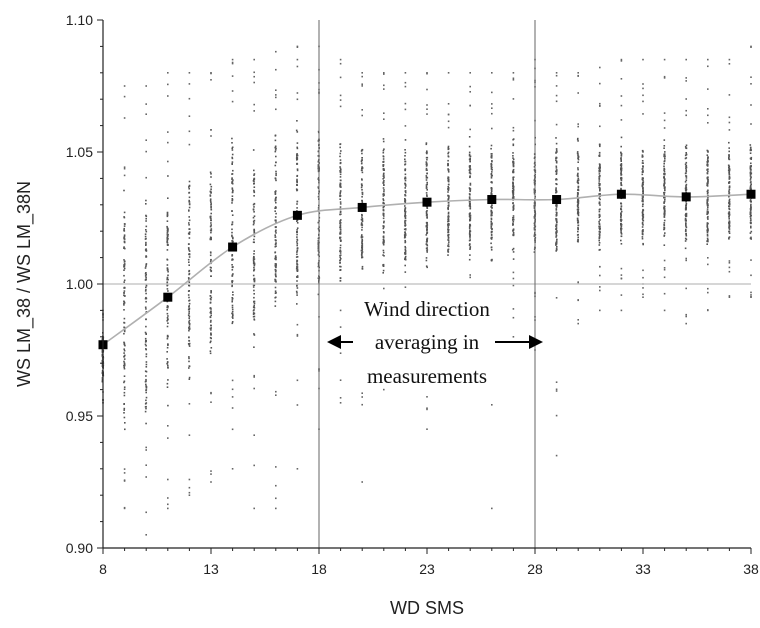 The width and height of the screenshot is (760, 628). What do you see at coordinates (79, 20) in the screenshot?
I see `y-tick-label: 1.10` at bounding box center [79, 20].